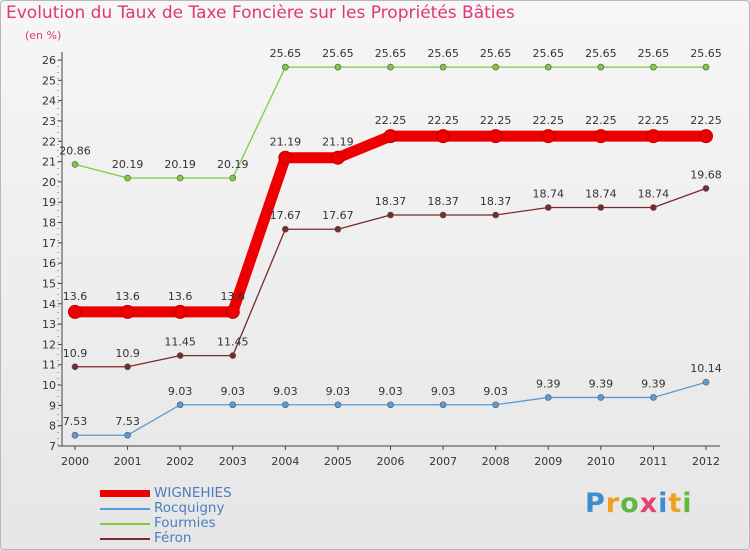 This screenshot has height=550, width=750. What do you see at coordinates (49, 141) in the screenshot?
I see `y-tick-label: 22` at bounding box center [49, 141].